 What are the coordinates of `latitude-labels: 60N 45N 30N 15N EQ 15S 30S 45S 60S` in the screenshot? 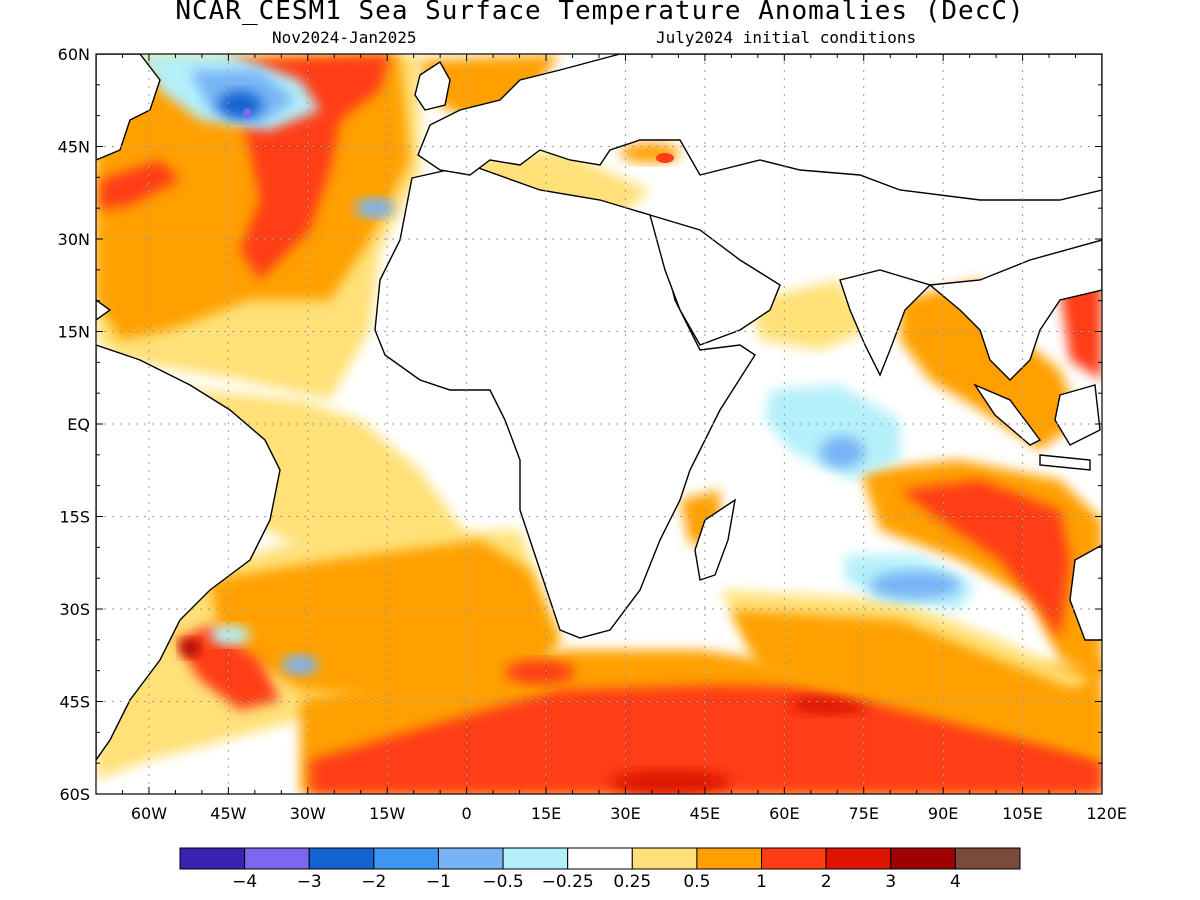 It's located at (74, 424).